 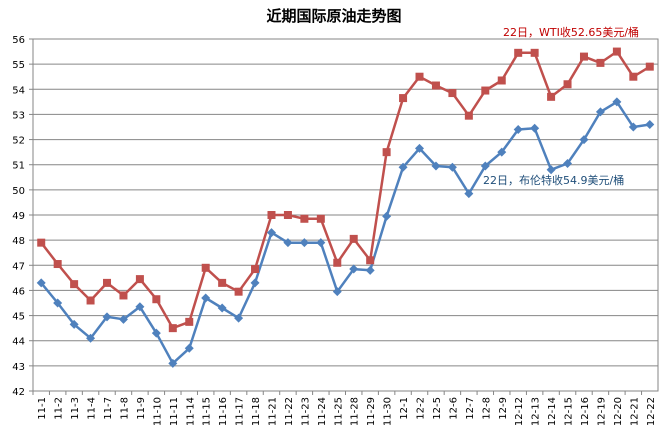 What do you see at coordinates (18, 367) in the screenshot?
I see `y-tick-label: 43` at bounding box center [18, 367].